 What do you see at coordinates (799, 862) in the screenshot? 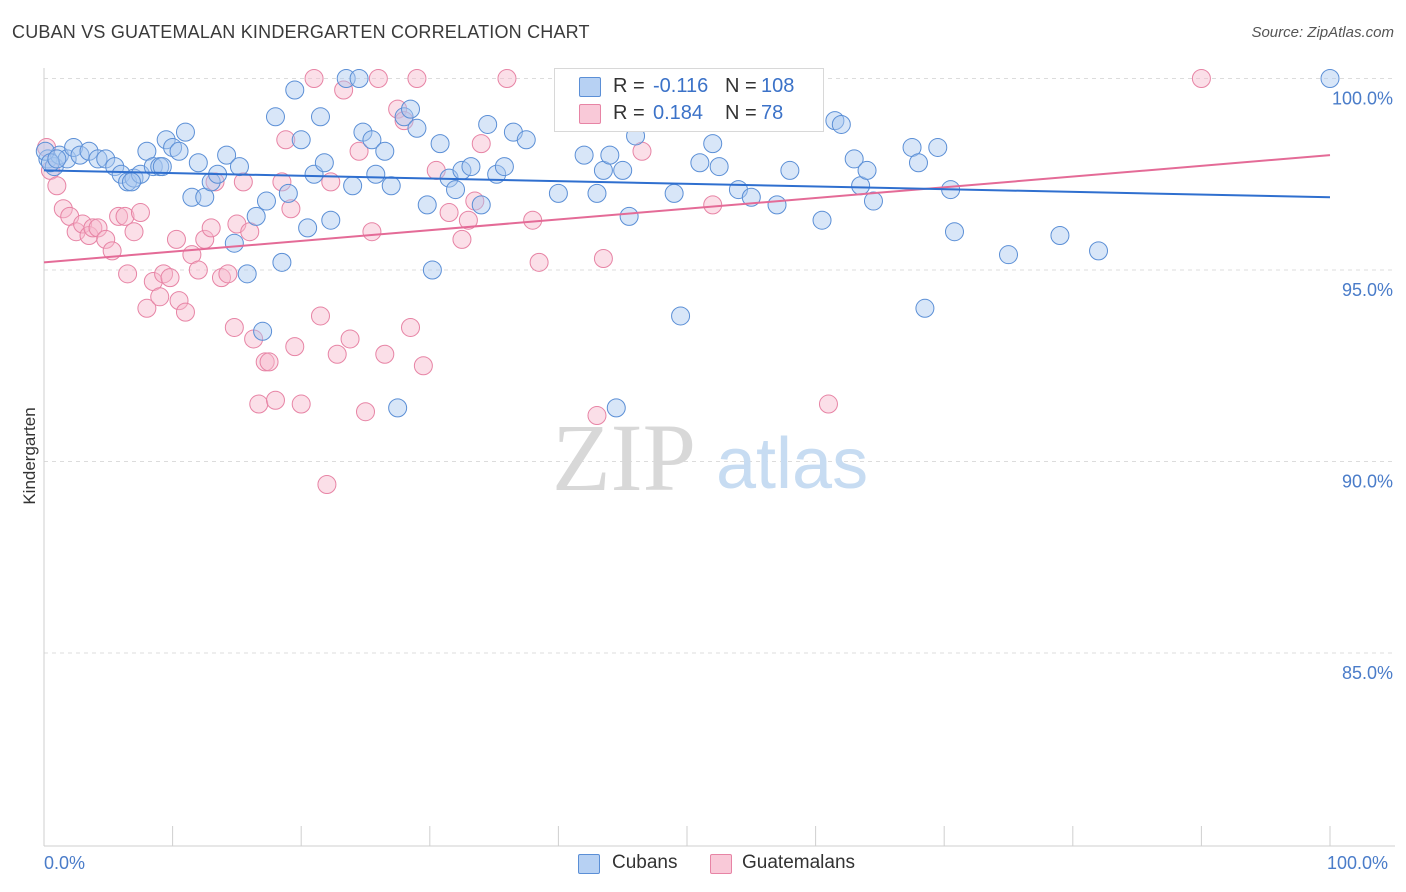
I see `bottom-guatemalans-label: Guatemalans` at bounding box center [799, 862].